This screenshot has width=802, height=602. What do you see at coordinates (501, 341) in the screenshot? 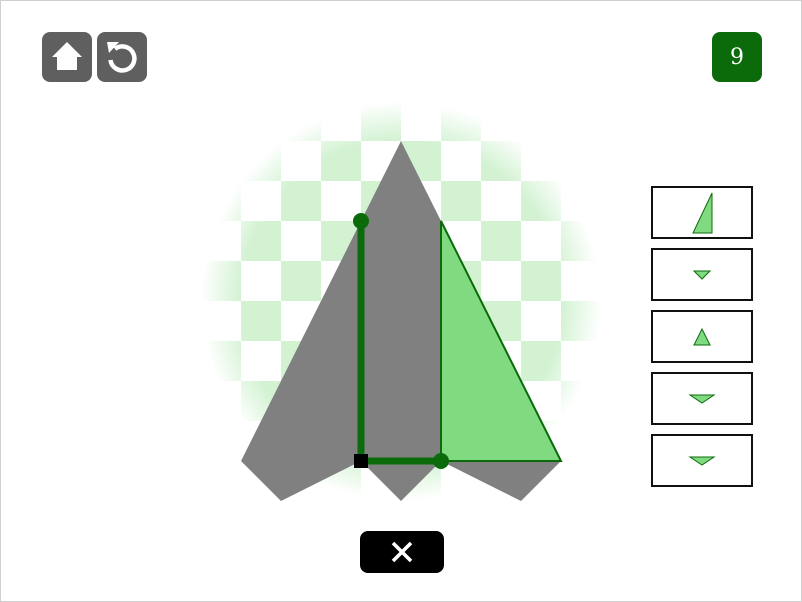
I see `placed-triangle-piece` at bounding box center [501, 341].